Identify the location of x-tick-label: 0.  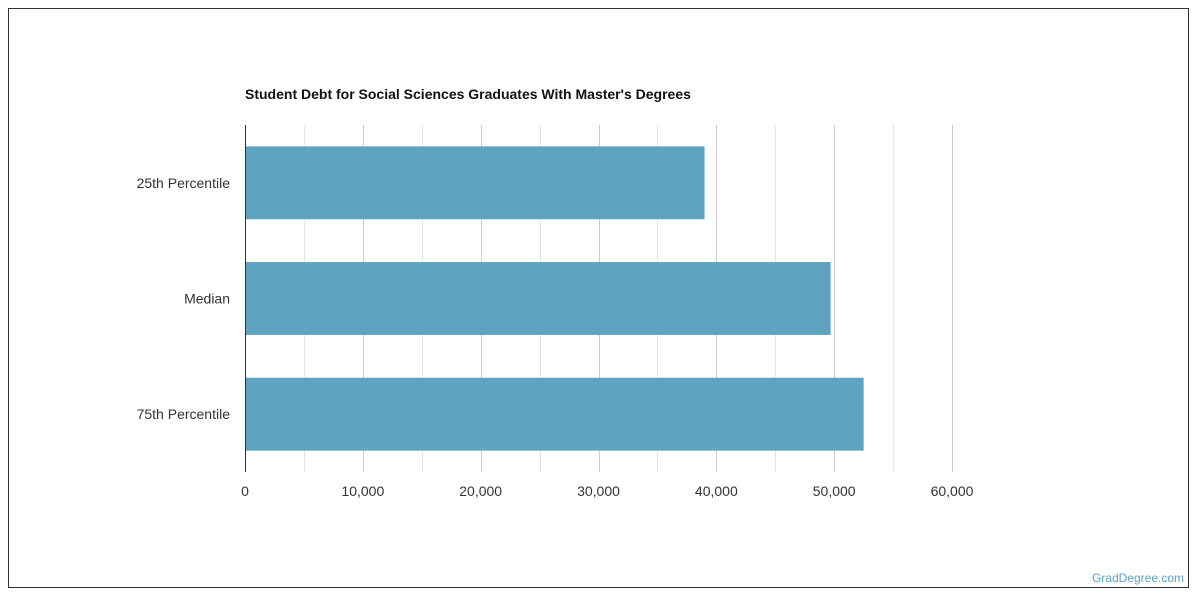
(245, 491).